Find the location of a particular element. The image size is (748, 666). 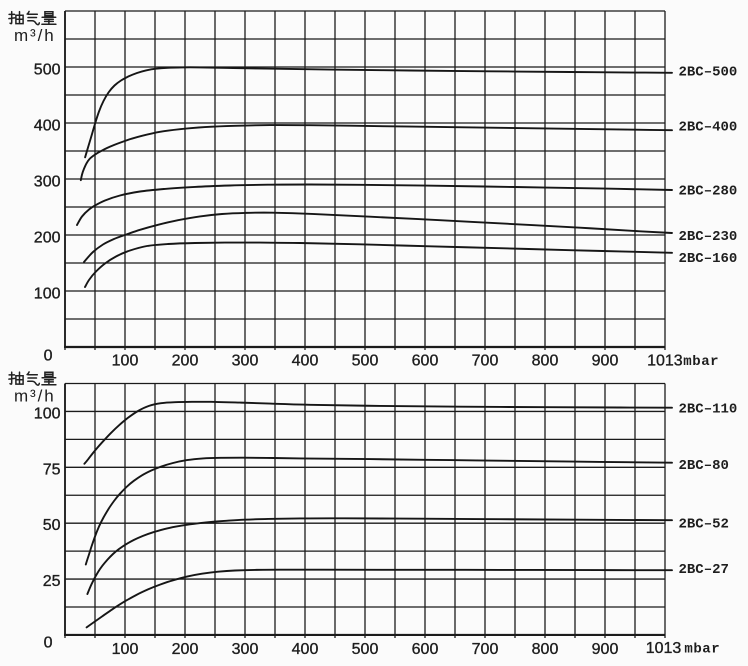

svg-text: 2BC–400 is located at coordinates (708, 128).